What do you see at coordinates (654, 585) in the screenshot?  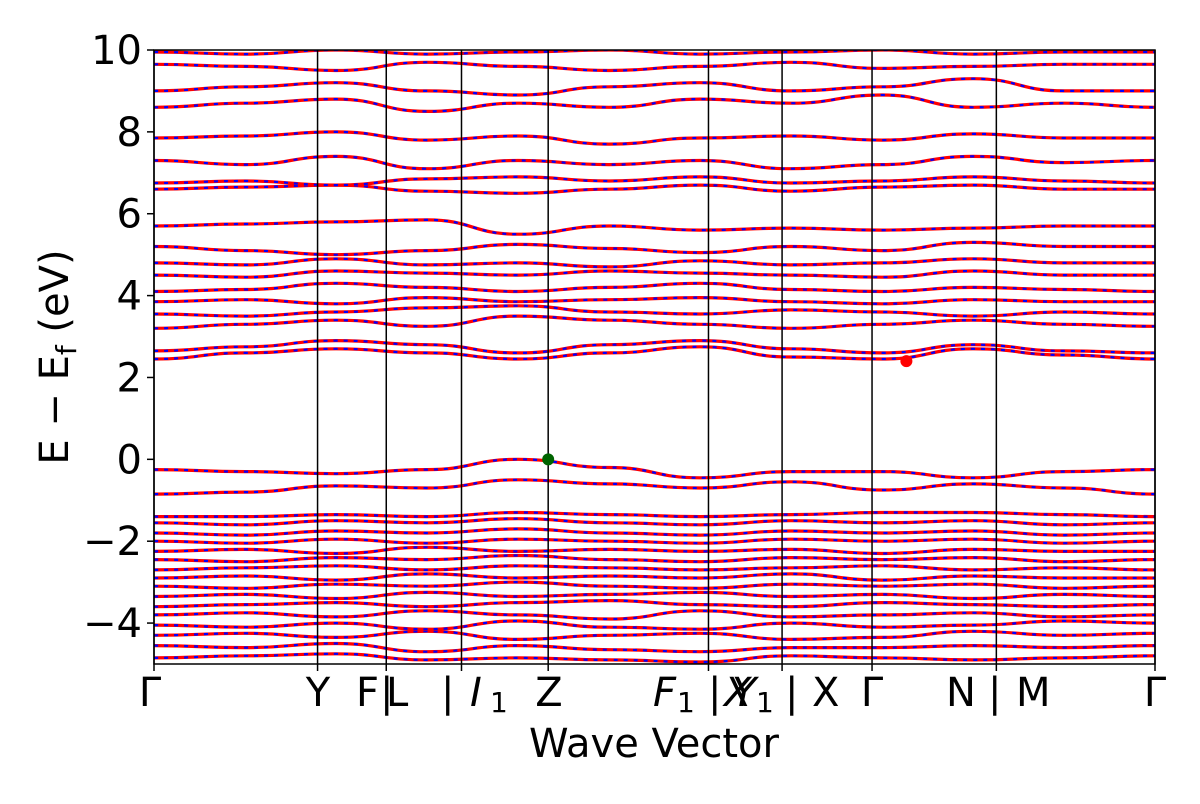 I see `band-7-spin-down` at bounding box center [654, 585].